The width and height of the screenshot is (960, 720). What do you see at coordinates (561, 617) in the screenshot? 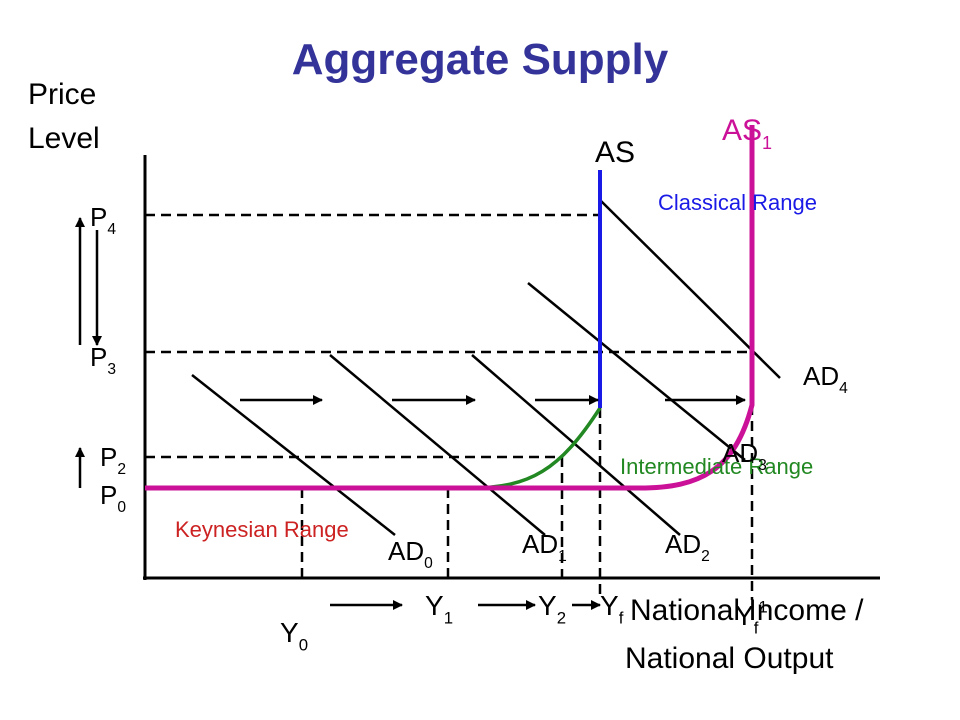
I see `output-label-sub: 2` at bounding box center [561, 617].